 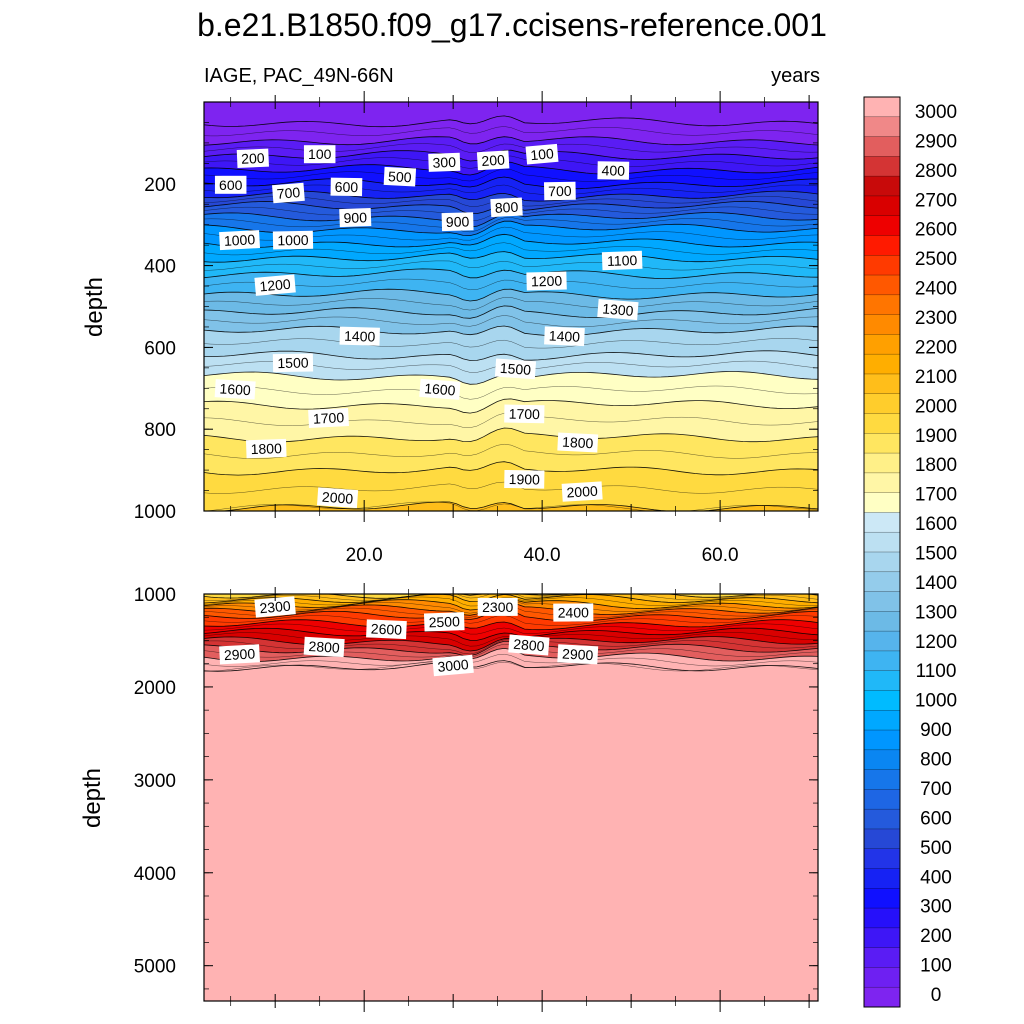 I want to click on contour-label: 2500, so click(x=444, y=622).